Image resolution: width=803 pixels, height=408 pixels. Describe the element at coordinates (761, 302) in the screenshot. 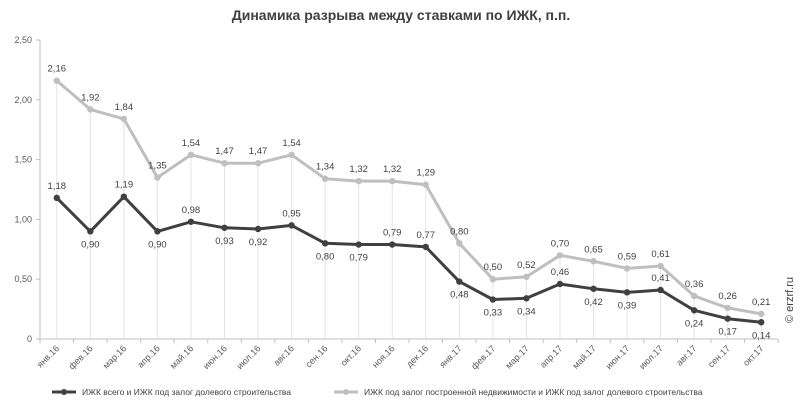

I see `series-2-data-label: 0,21` at that location.